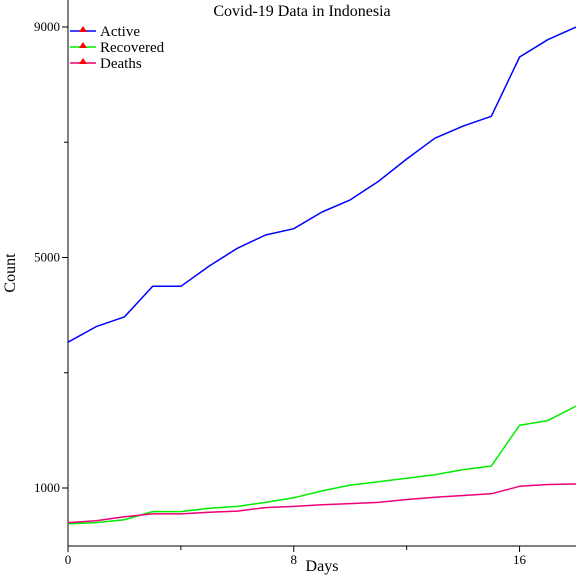  Describe the element at coordinates (83, 45) in the screenshot. I see `legend-marker-recovered` at that location.